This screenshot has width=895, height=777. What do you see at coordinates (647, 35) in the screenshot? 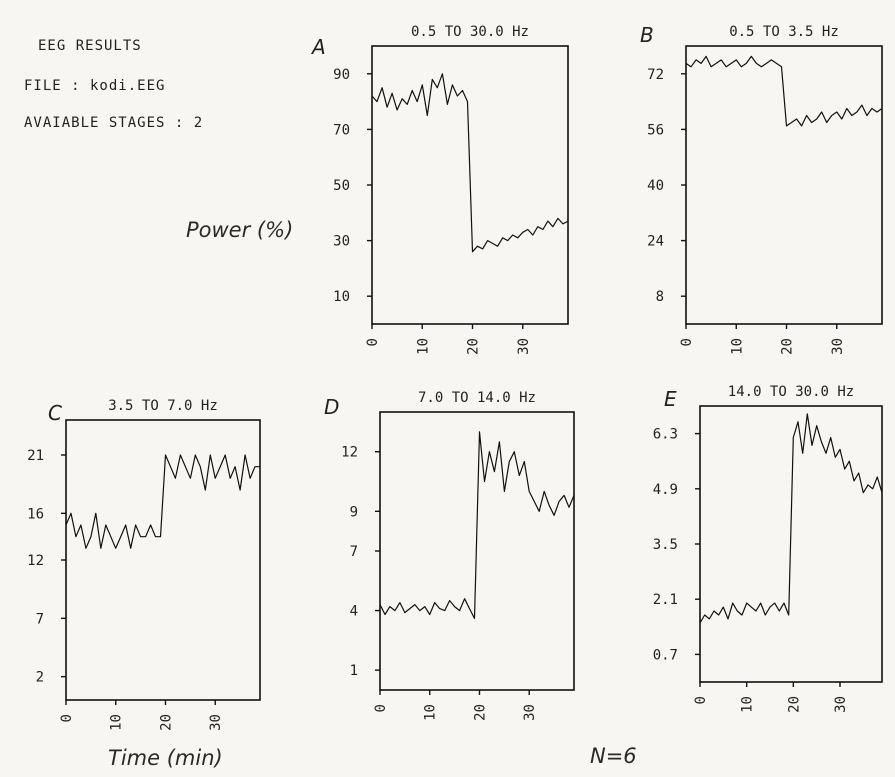
I see `panel-letter: B` at bounding box center [647, 35].